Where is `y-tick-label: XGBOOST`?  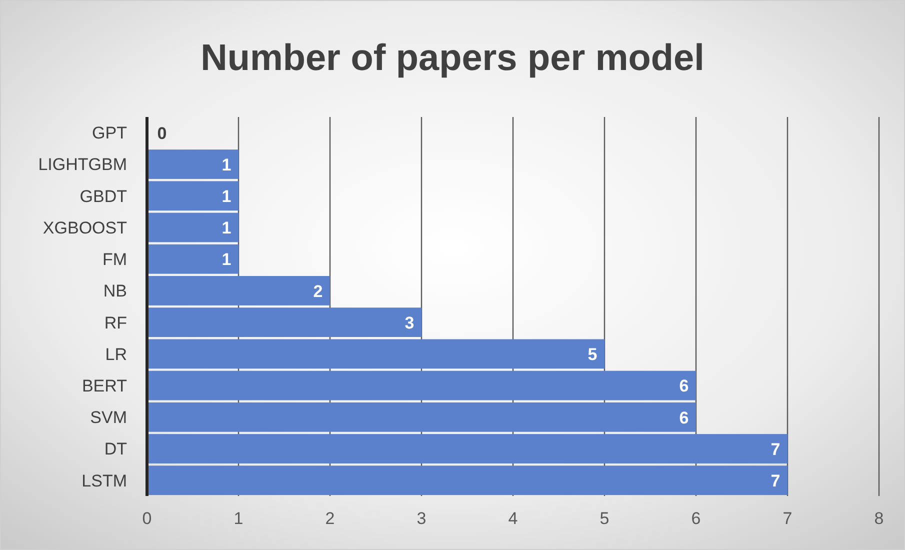
y-tick-label: XGBOOST is located at coordinates (84, 228).